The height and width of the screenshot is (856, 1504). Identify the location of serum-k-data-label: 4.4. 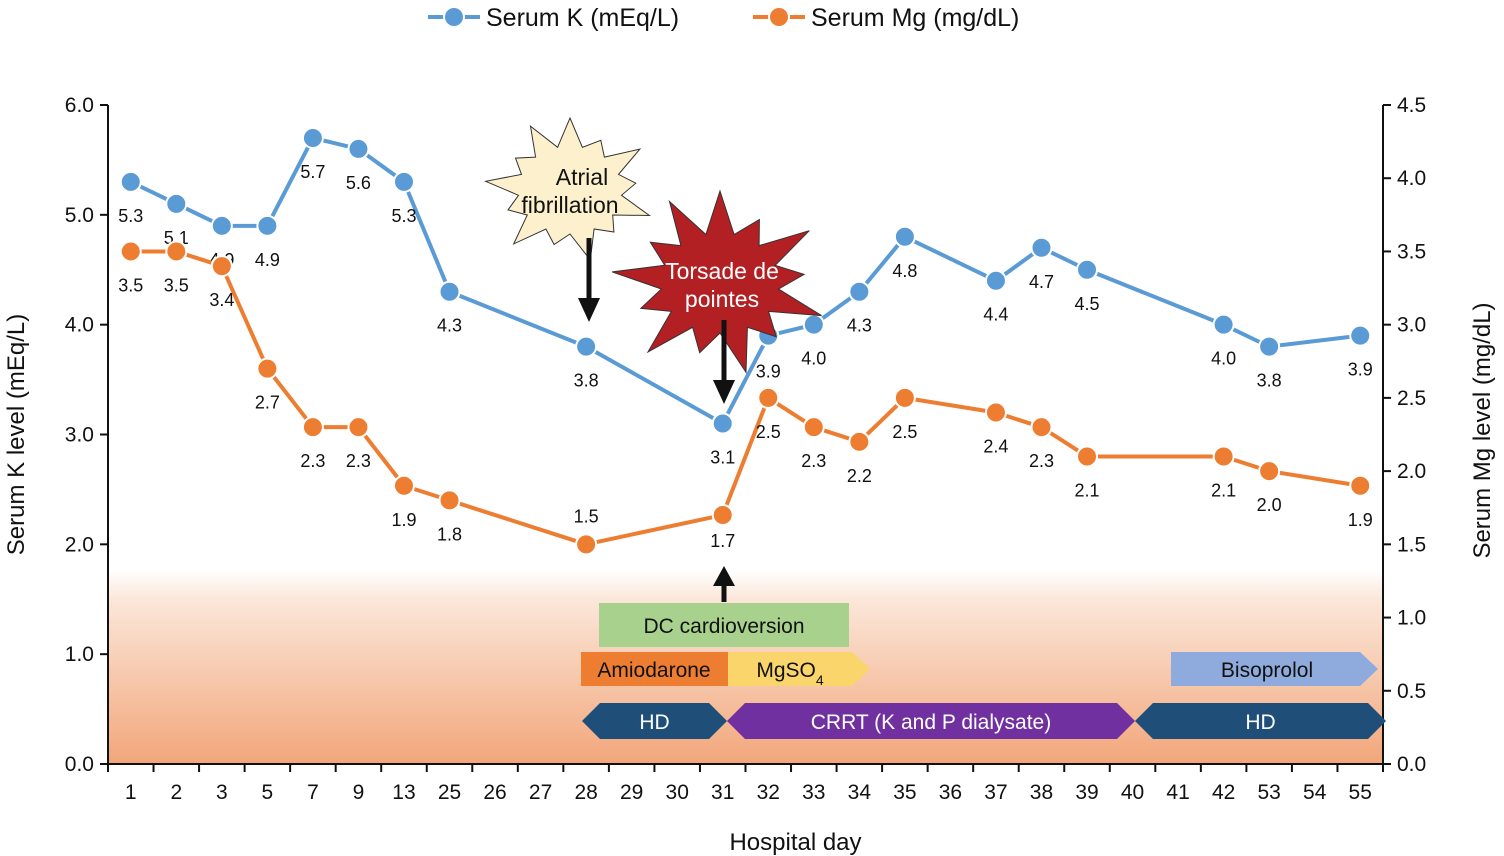
(995, 315).